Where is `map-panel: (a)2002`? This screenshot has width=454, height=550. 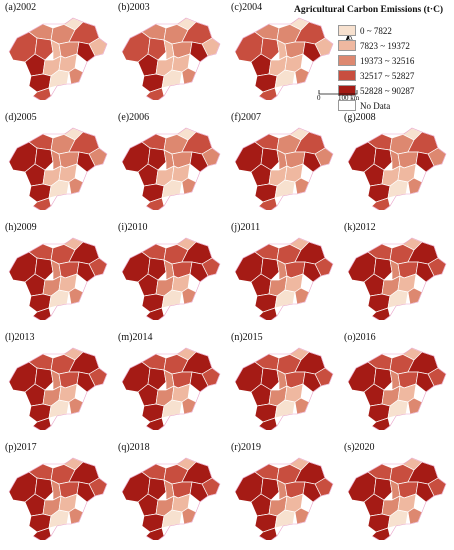
map-panel: (a)2002 is located at coordinates (56, 52).